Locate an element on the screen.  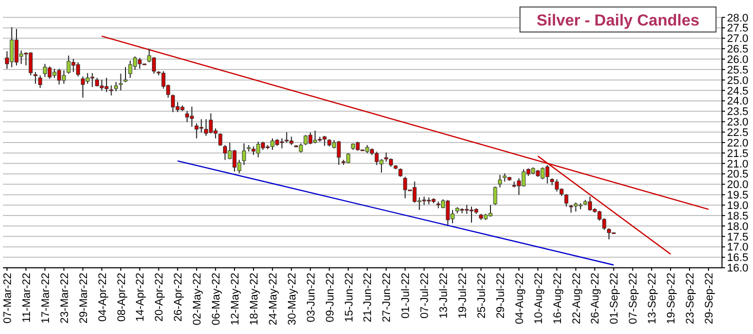
x-tick-label: 21-Jun-22 is located at coordinates (368, 297).